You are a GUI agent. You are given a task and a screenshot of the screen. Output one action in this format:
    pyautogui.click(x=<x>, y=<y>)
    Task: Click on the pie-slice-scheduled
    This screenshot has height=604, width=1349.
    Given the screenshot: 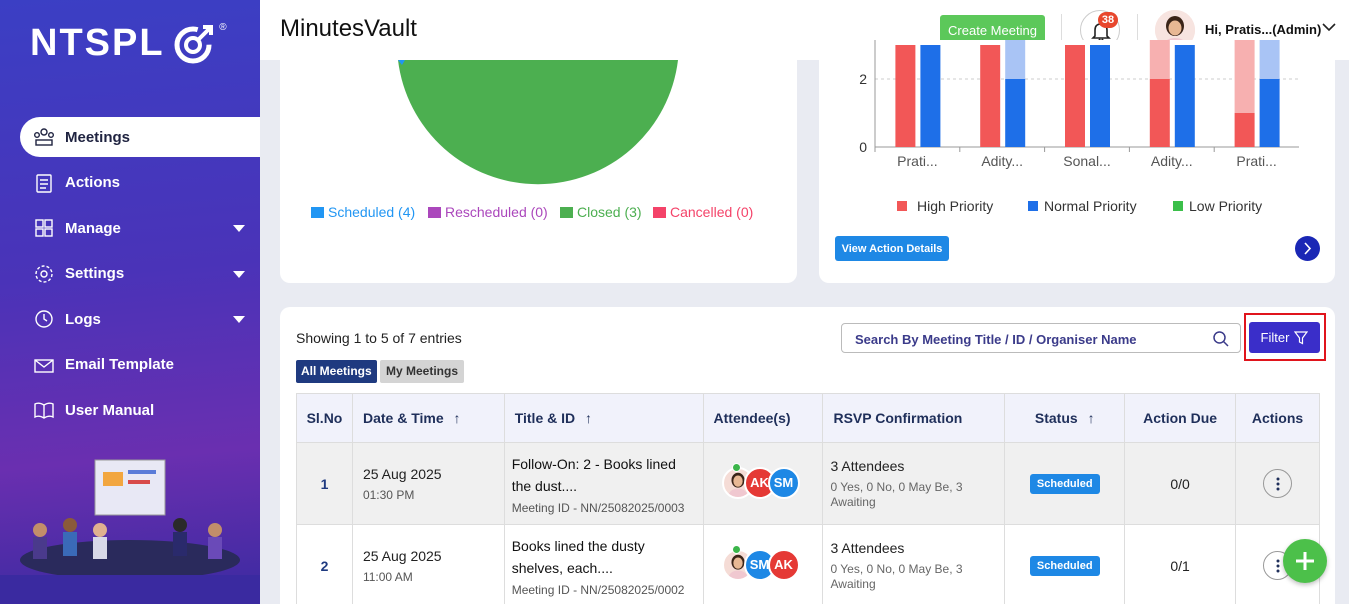 What is the action you would take?
    pyautogui.click(x=401, y=62)
    